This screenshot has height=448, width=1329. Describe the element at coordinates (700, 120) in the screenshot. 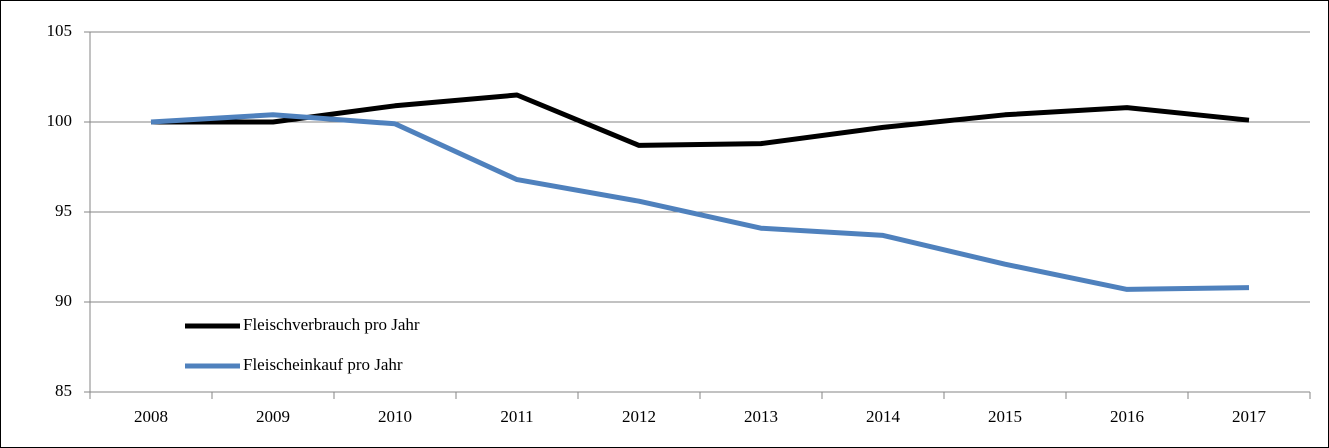

I see `series-line` at that location.